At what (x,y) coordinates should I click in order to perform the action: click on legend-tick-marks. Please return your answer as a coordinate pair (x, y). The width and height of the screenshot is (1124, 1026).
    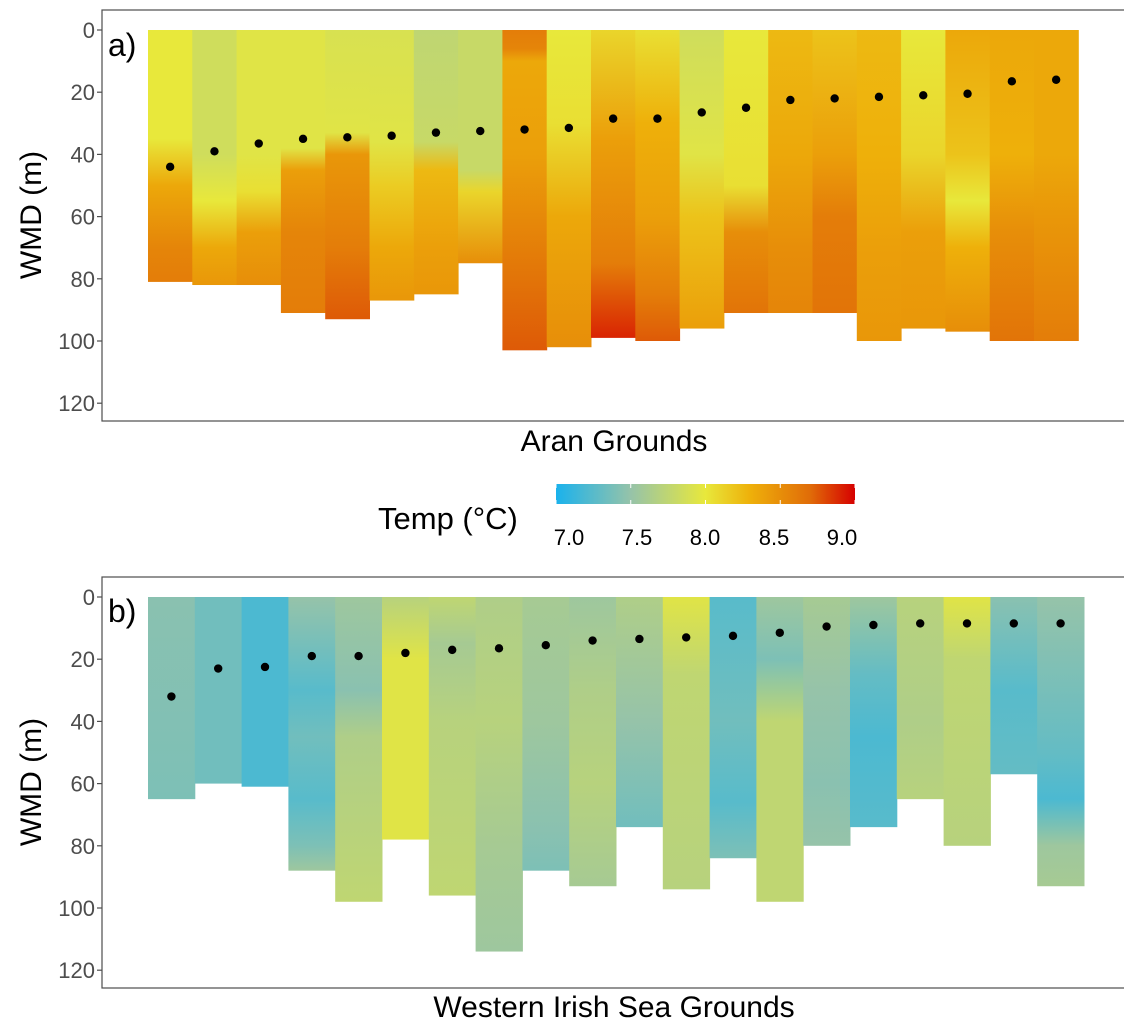
    Looking at the image, I should click on (705, 494).